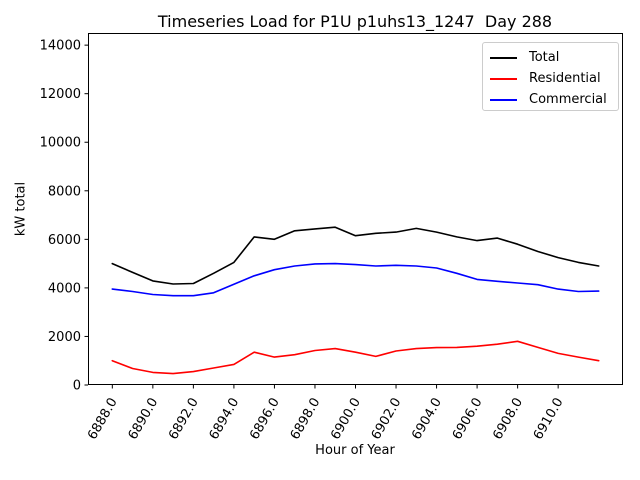  Describe the element at coordinates (355, 450) in the screenshot. I see `x-axis-label: Hour of Year` at that location.